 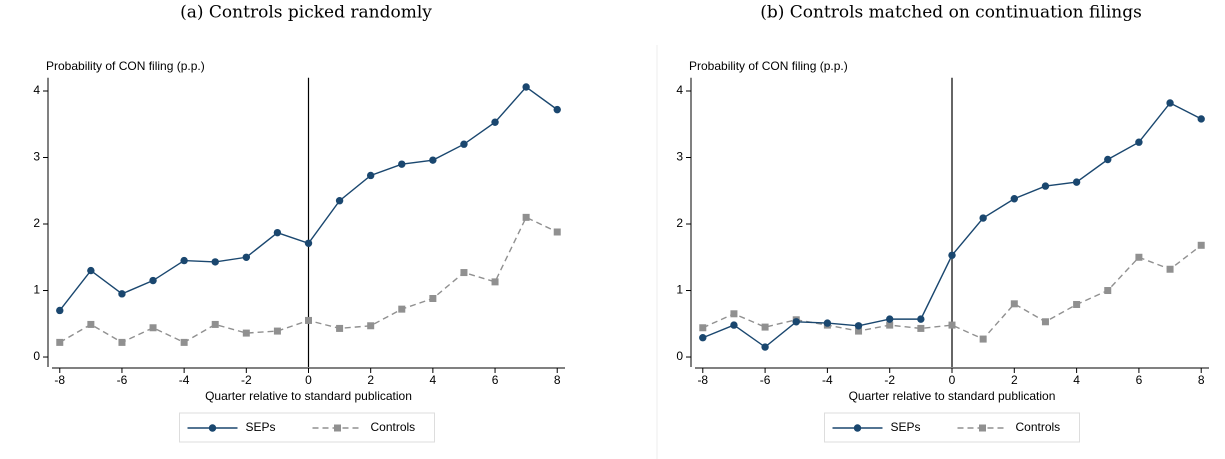 I want to click on x-tick-label: -2, so click(x=889, y=380).